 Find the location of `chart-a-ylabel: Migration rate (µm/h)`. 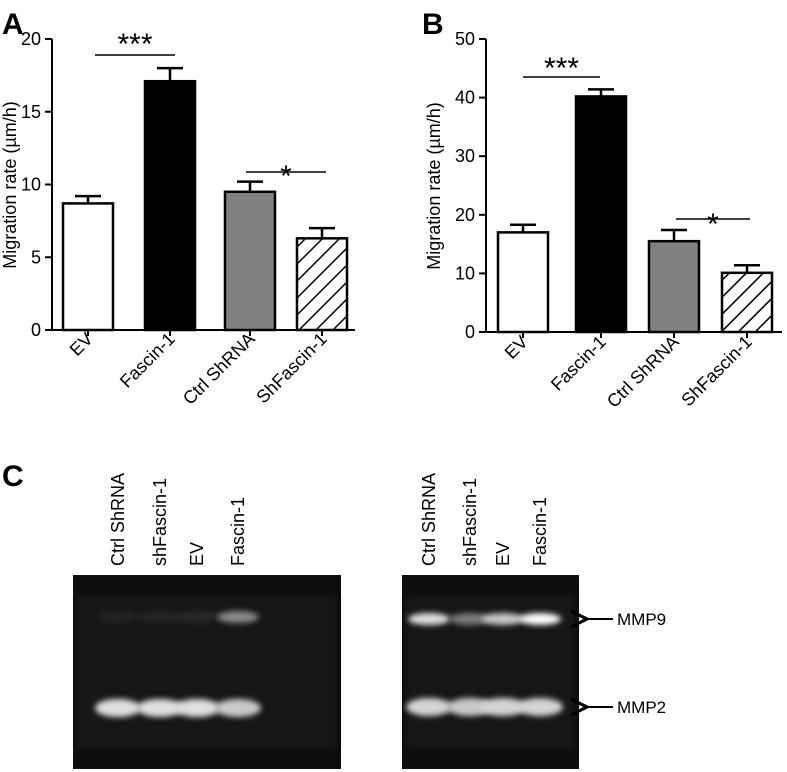

chart-a-ylabel: Migration rate (µm/h) is located at coordinates (10, 184).